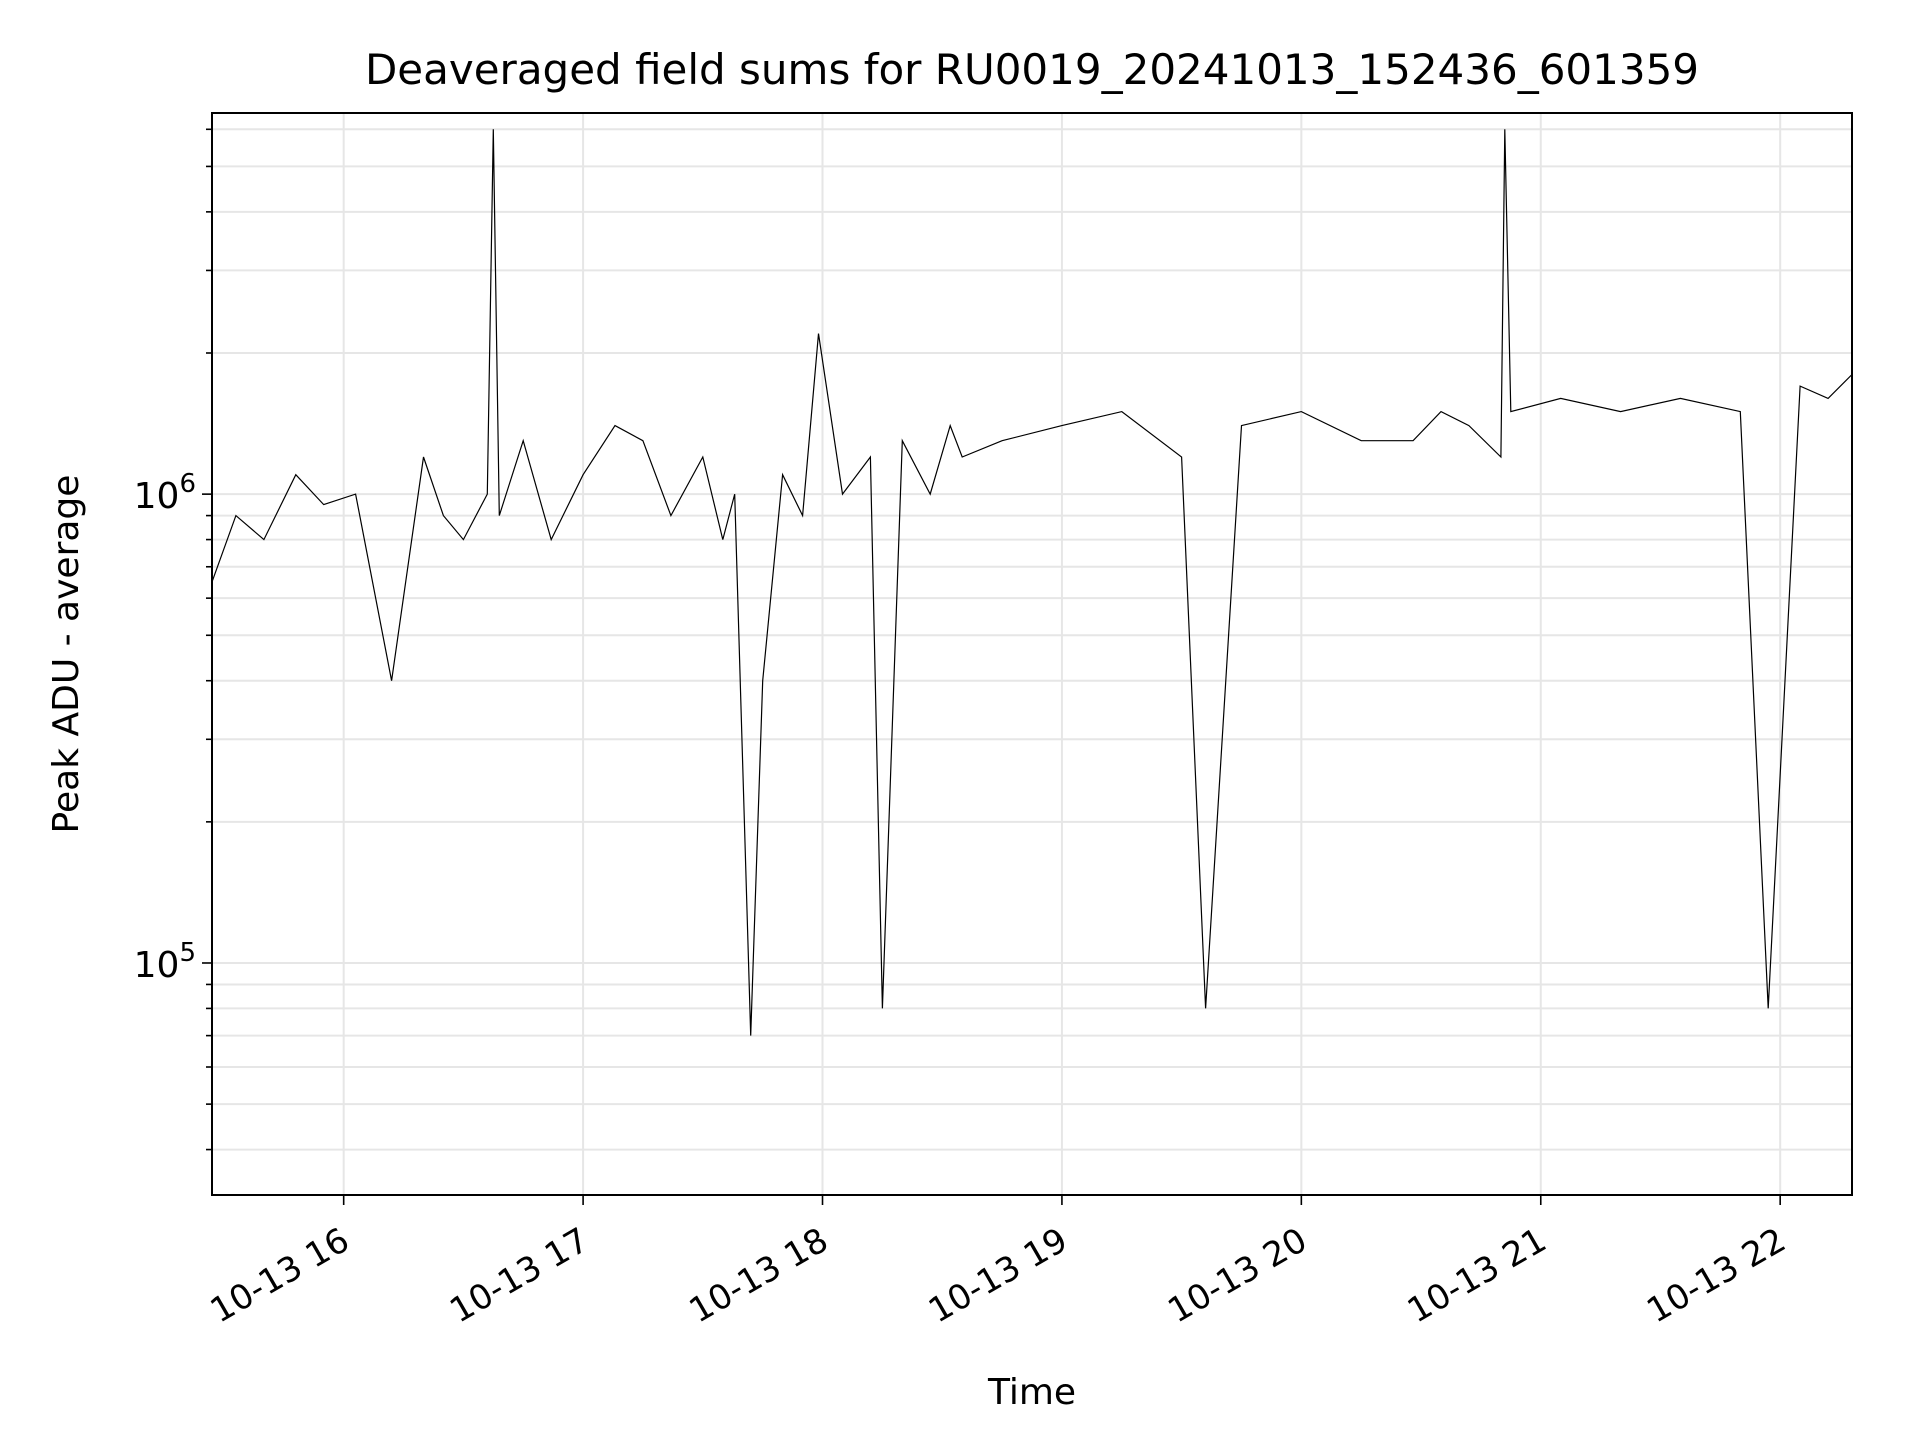  Describe the element at coordinates (165, 493) in the screenshot. I see `y-tick-label: 10⁶` at that location.